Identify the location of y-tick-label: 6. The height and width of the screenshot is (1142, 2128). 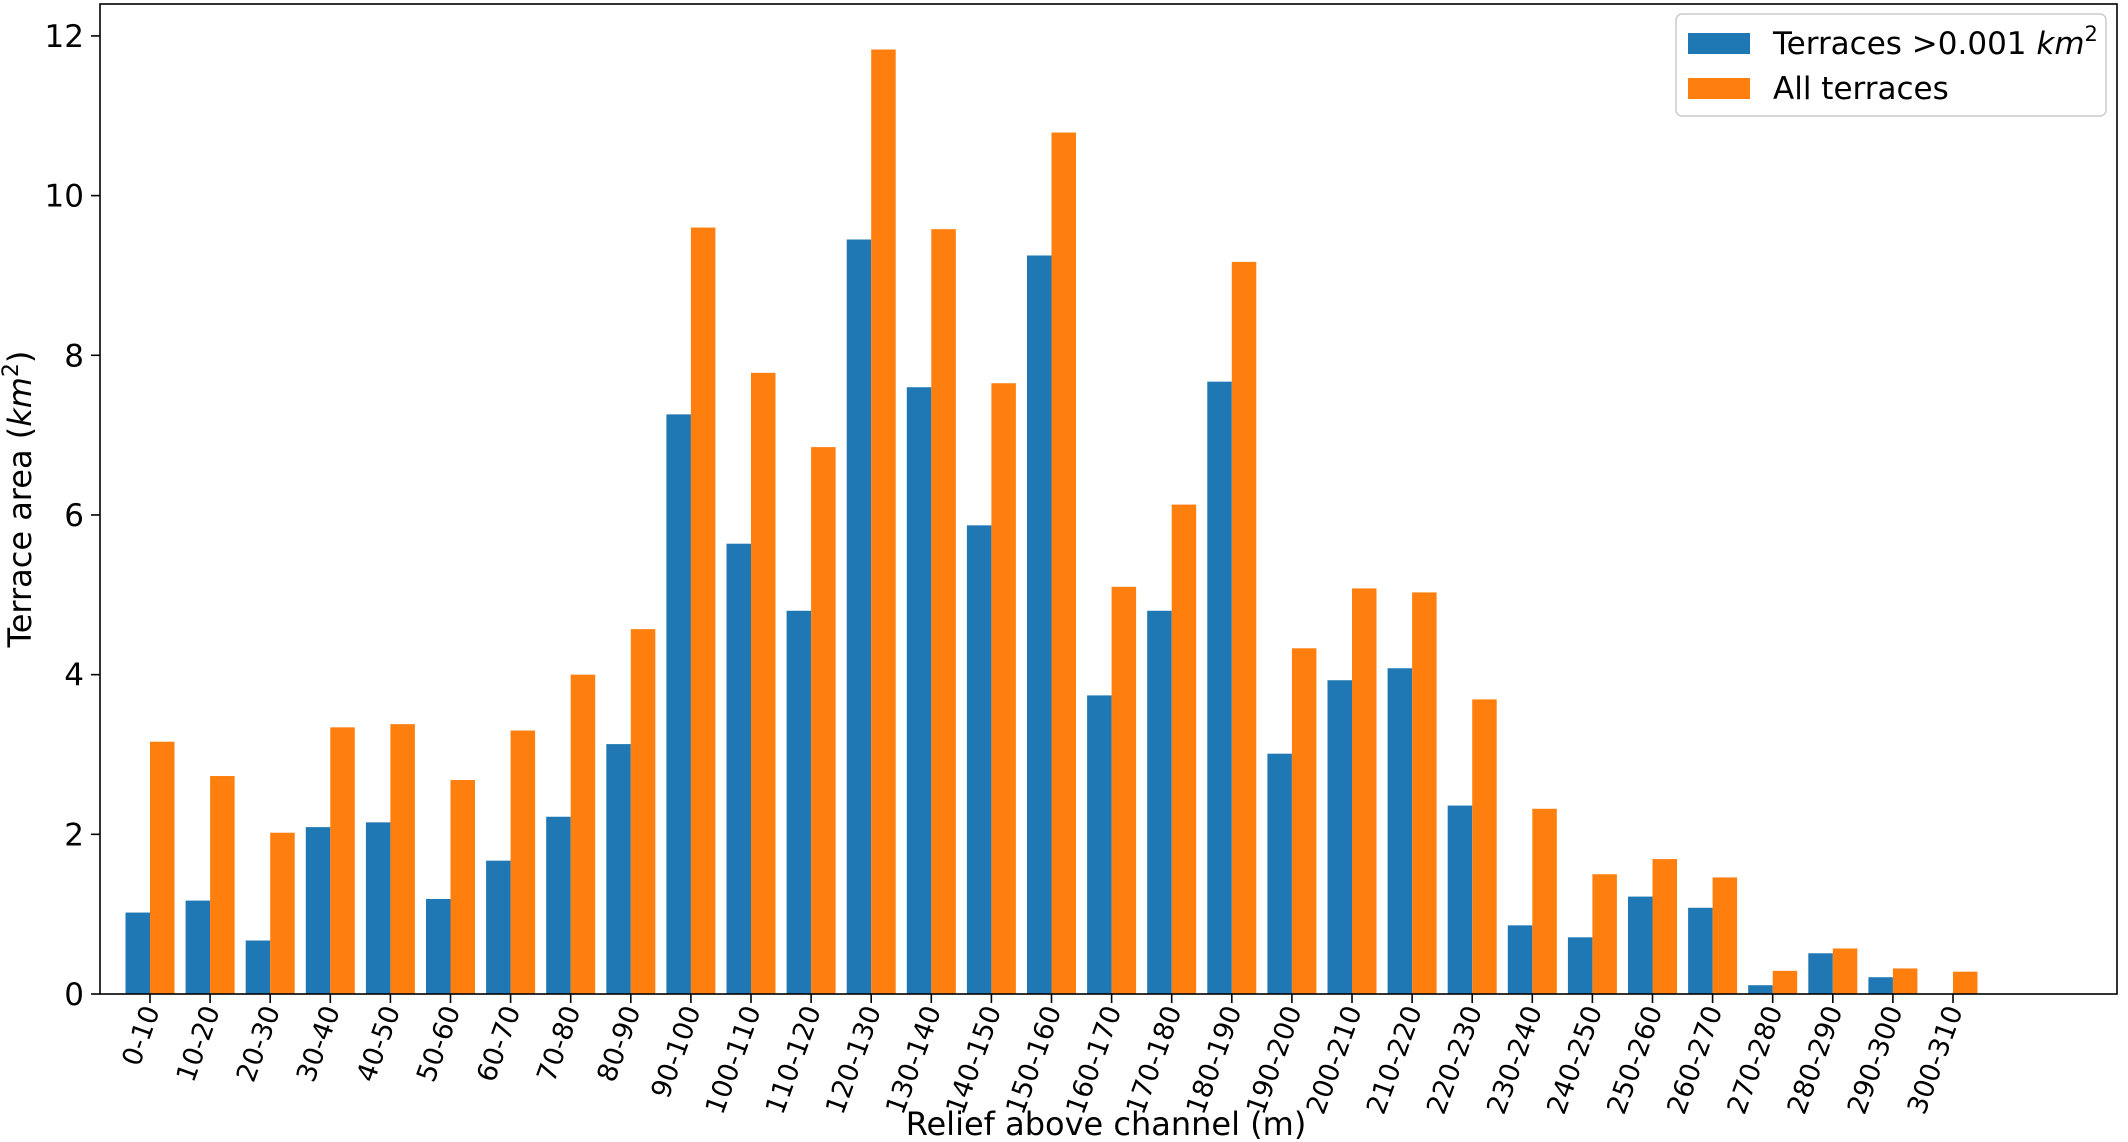
(74, 516).